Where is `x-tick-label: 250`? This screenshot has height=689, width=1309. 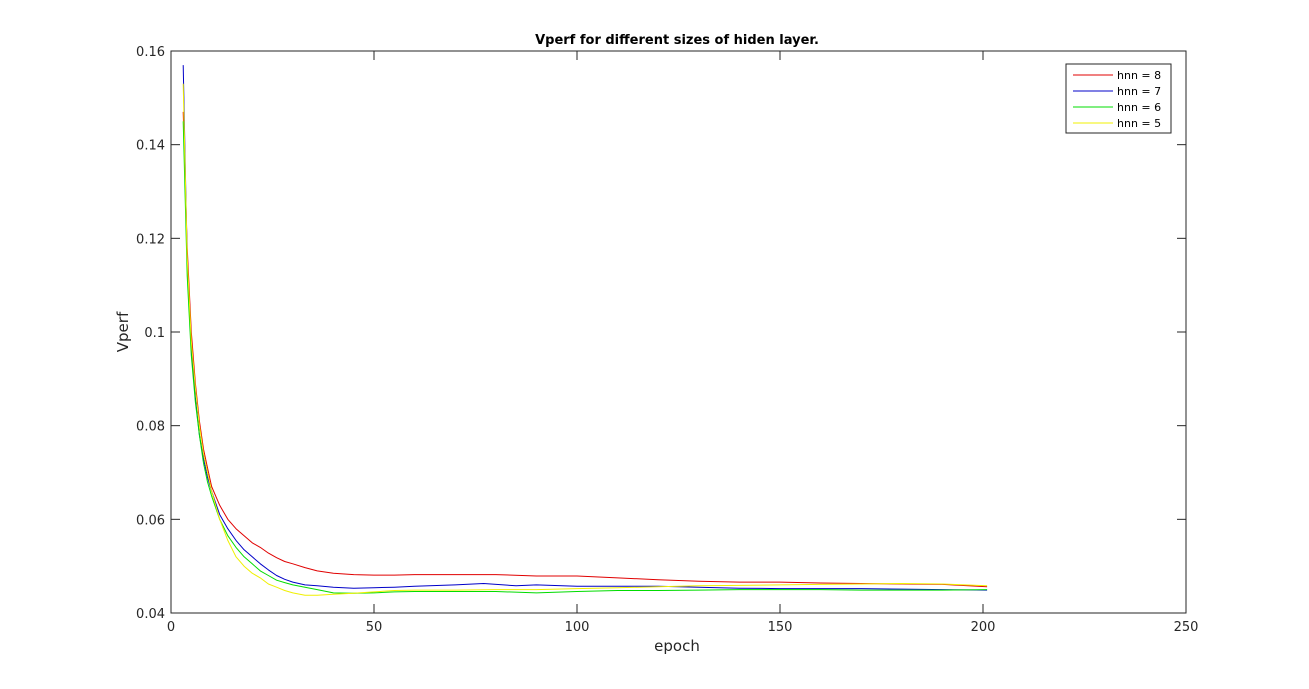
x-tick-label: 250 is located at coordinates (1186, 627).